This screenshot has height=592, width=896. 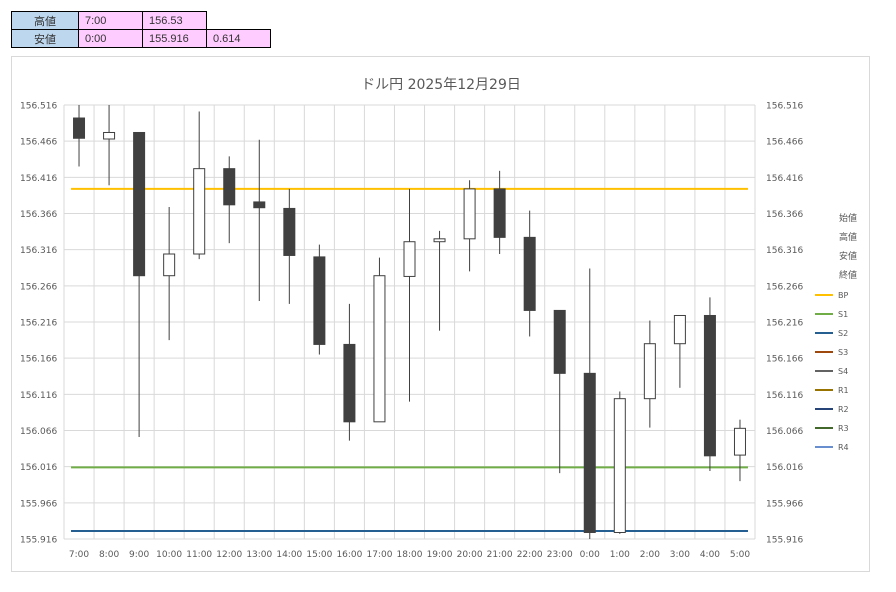 What do you see at coordinates (590, 555) in the screenshot?
I see `x-tick-label: 0:00` at bounding box center [590, 555].